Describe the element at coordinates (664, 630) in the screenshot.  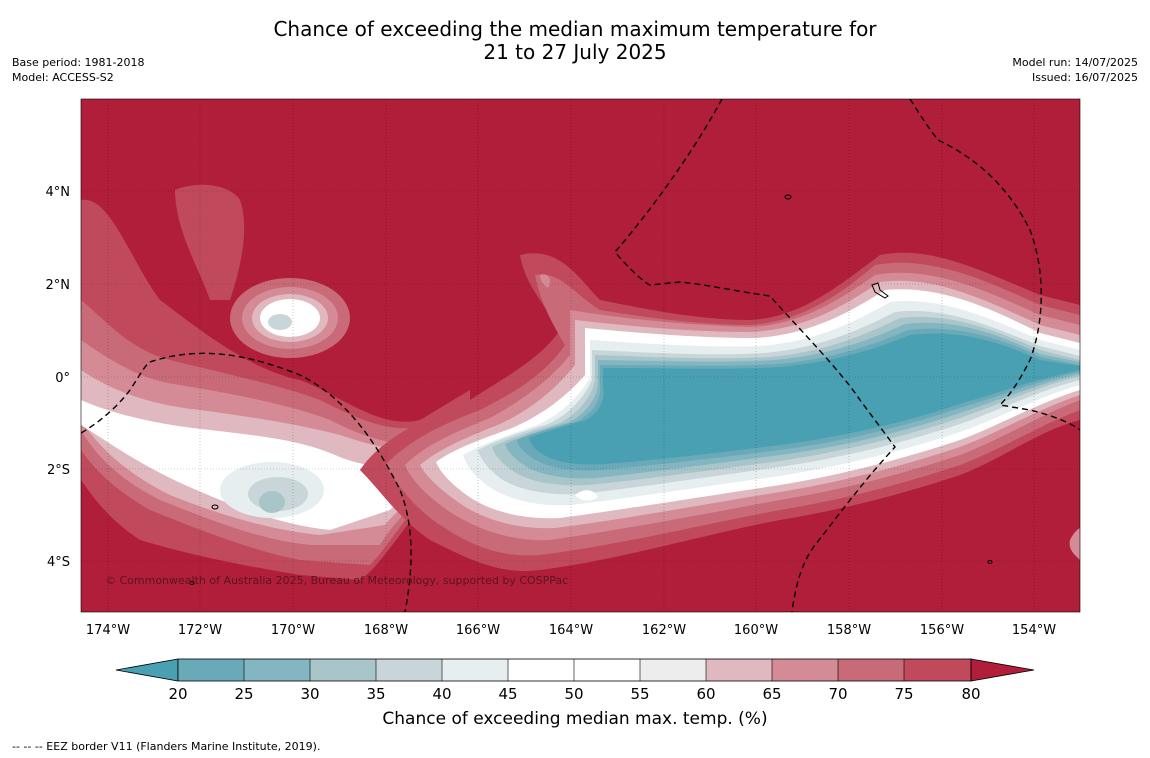
I see `lon-label-162w: 162°W` at that location.